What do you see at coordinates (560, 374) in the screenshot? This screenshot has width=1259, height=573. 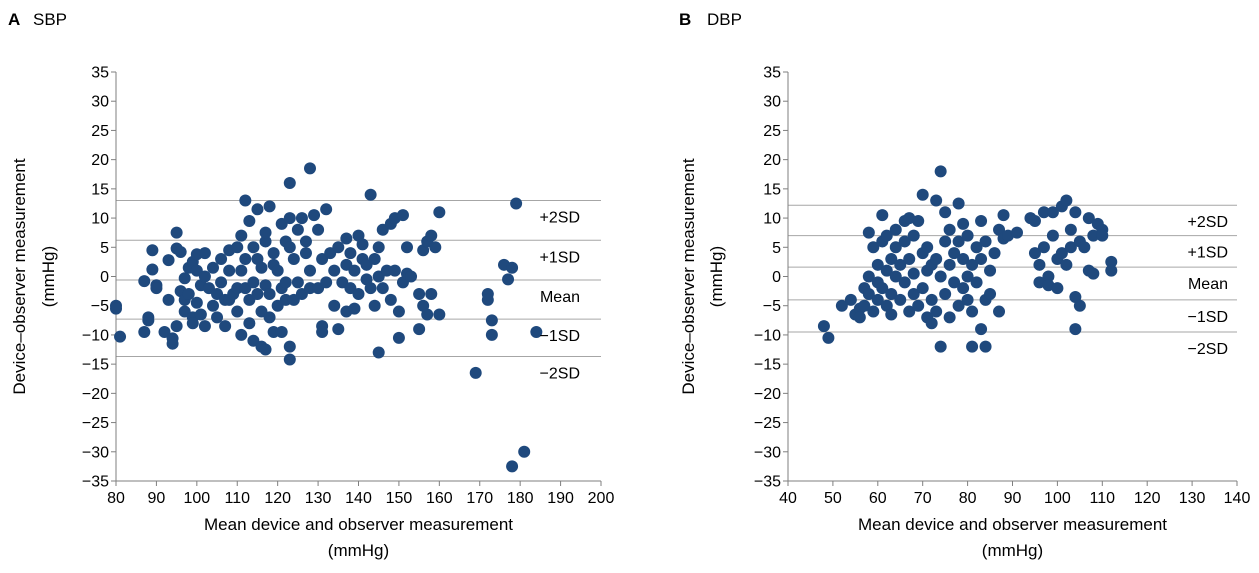 I see `reference-line-label: −2SD` at bounding box center [560, 374].